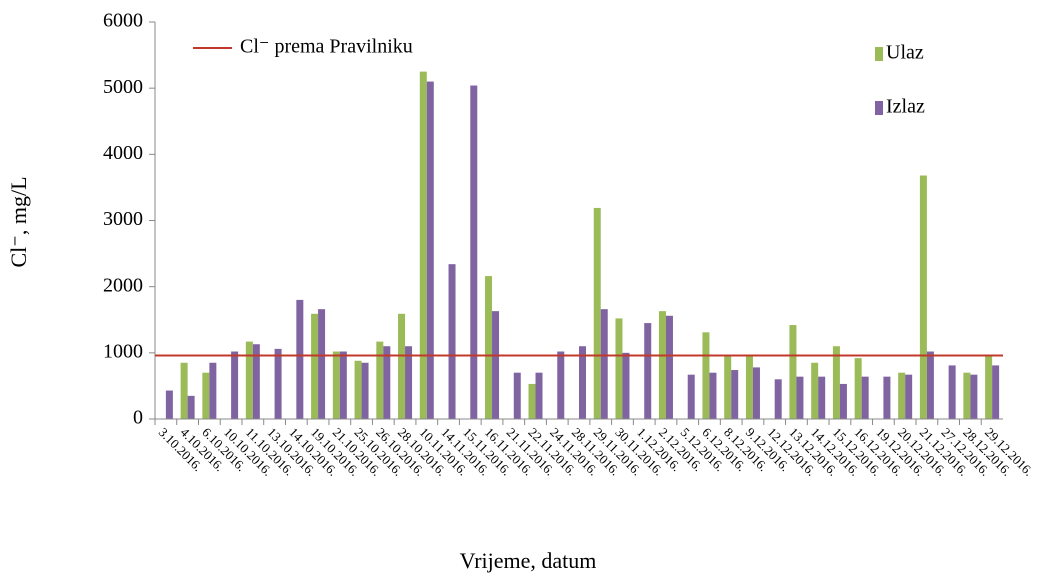 The image size is (1057, 585). What do you see at coordinates (528, 560) in the screenshot?
I see `x-axis-title: Vrijeme, datum` at bounding box center [528, 560].